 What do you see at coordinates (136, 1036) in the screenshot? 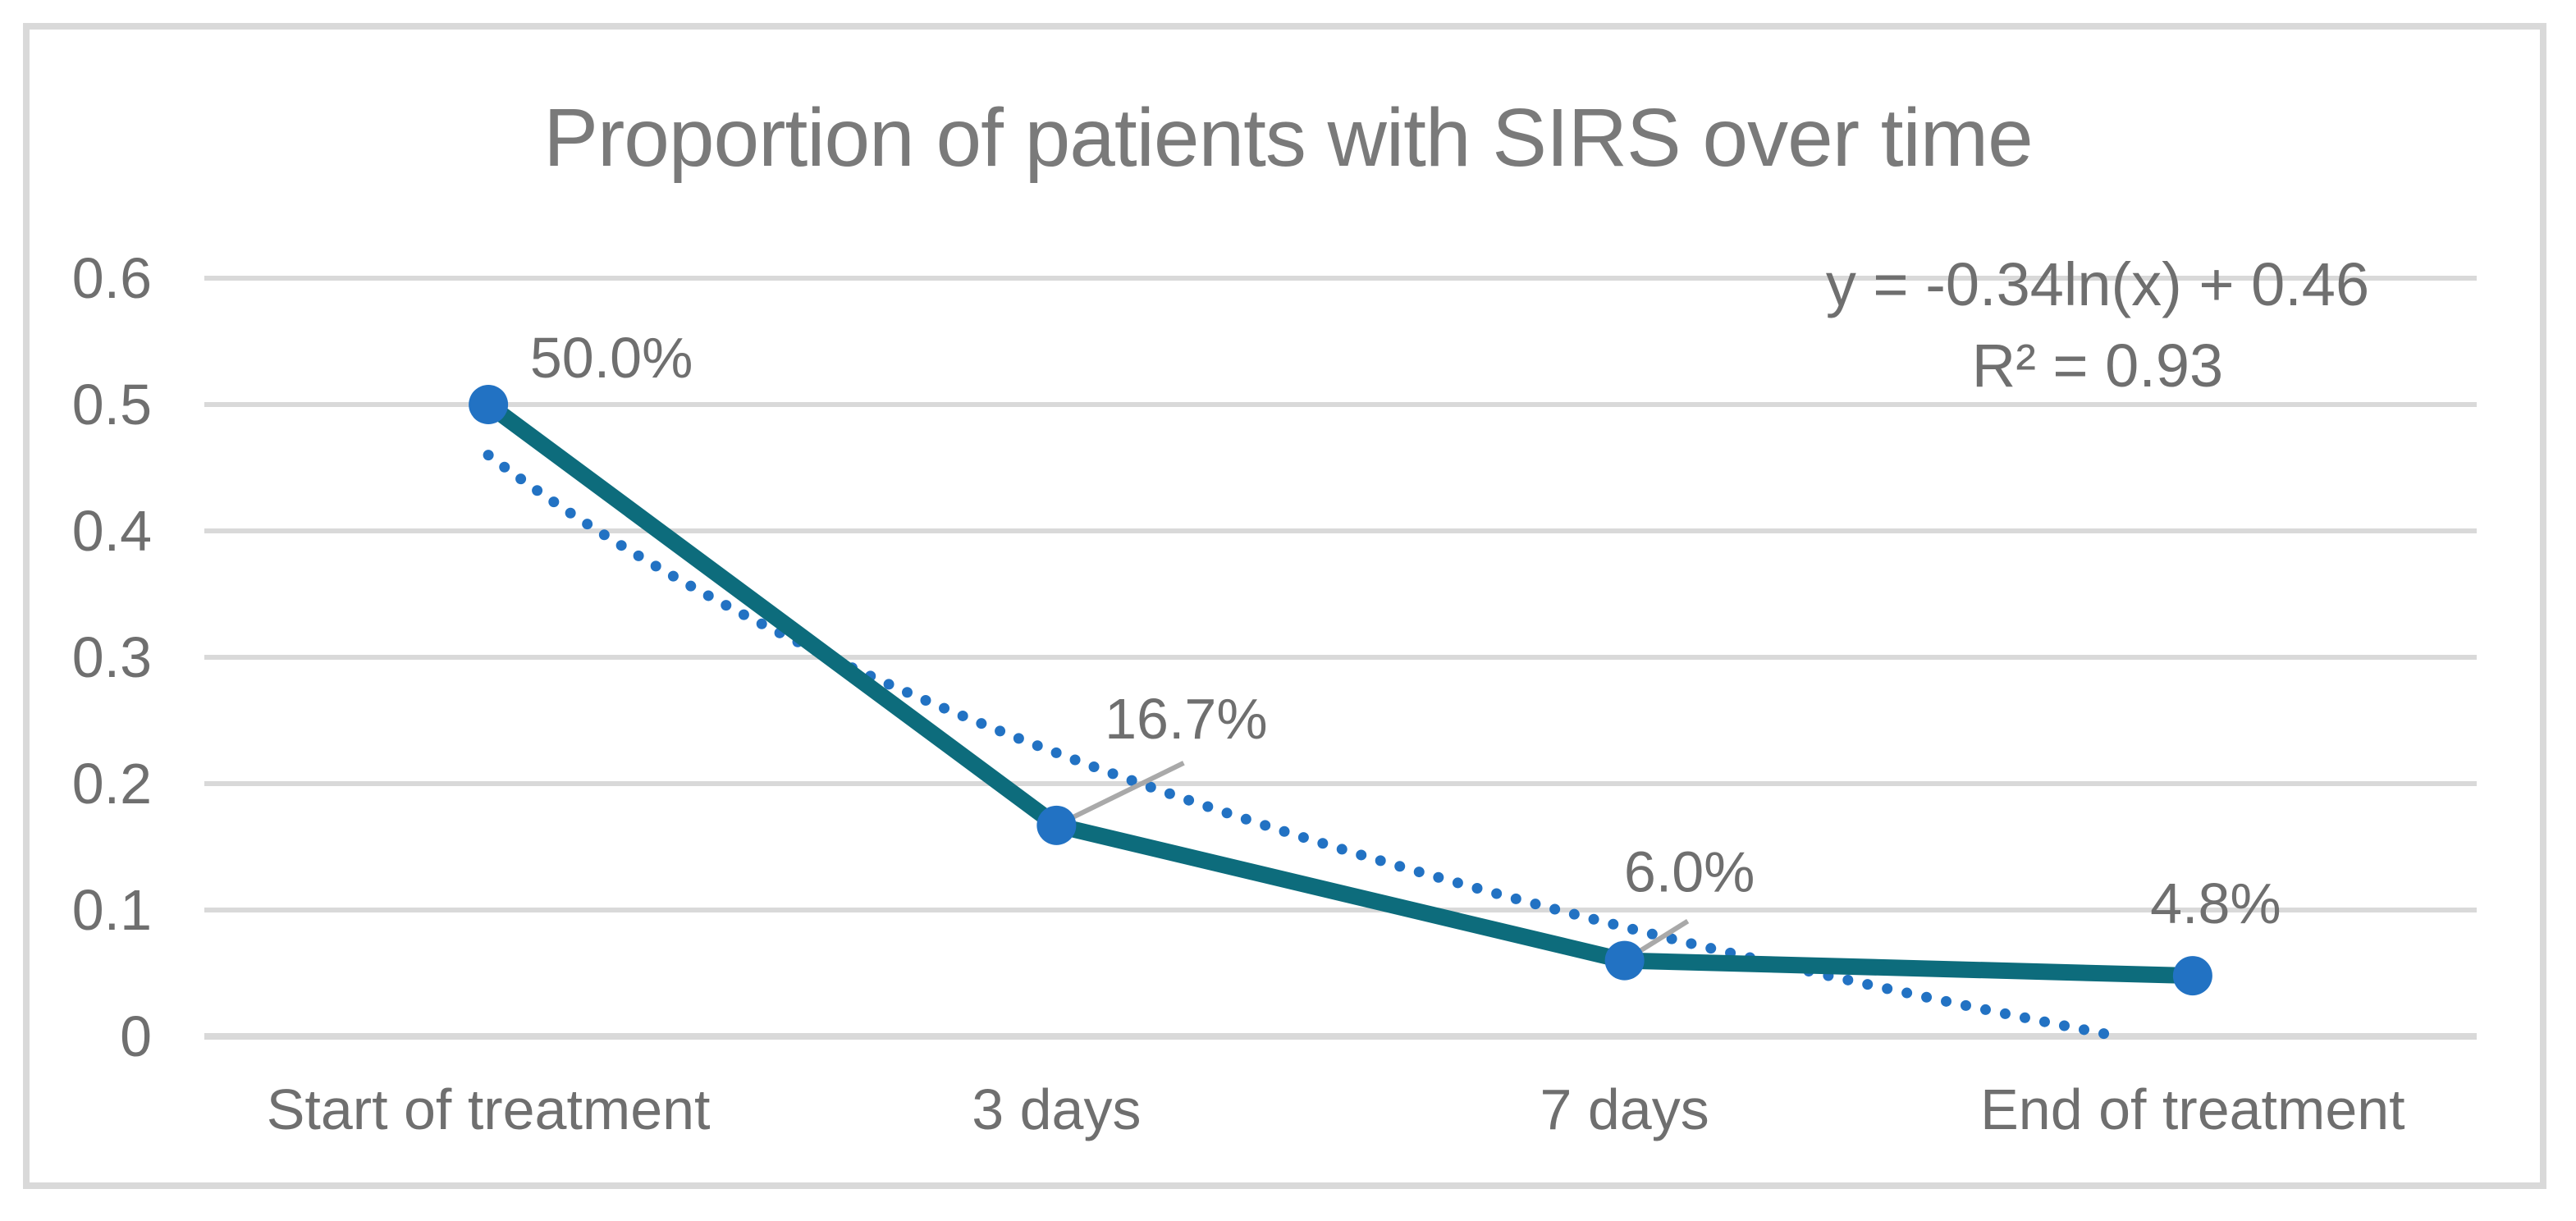
I see `y-tick-label: 0` at bounding box center [136, 1036].